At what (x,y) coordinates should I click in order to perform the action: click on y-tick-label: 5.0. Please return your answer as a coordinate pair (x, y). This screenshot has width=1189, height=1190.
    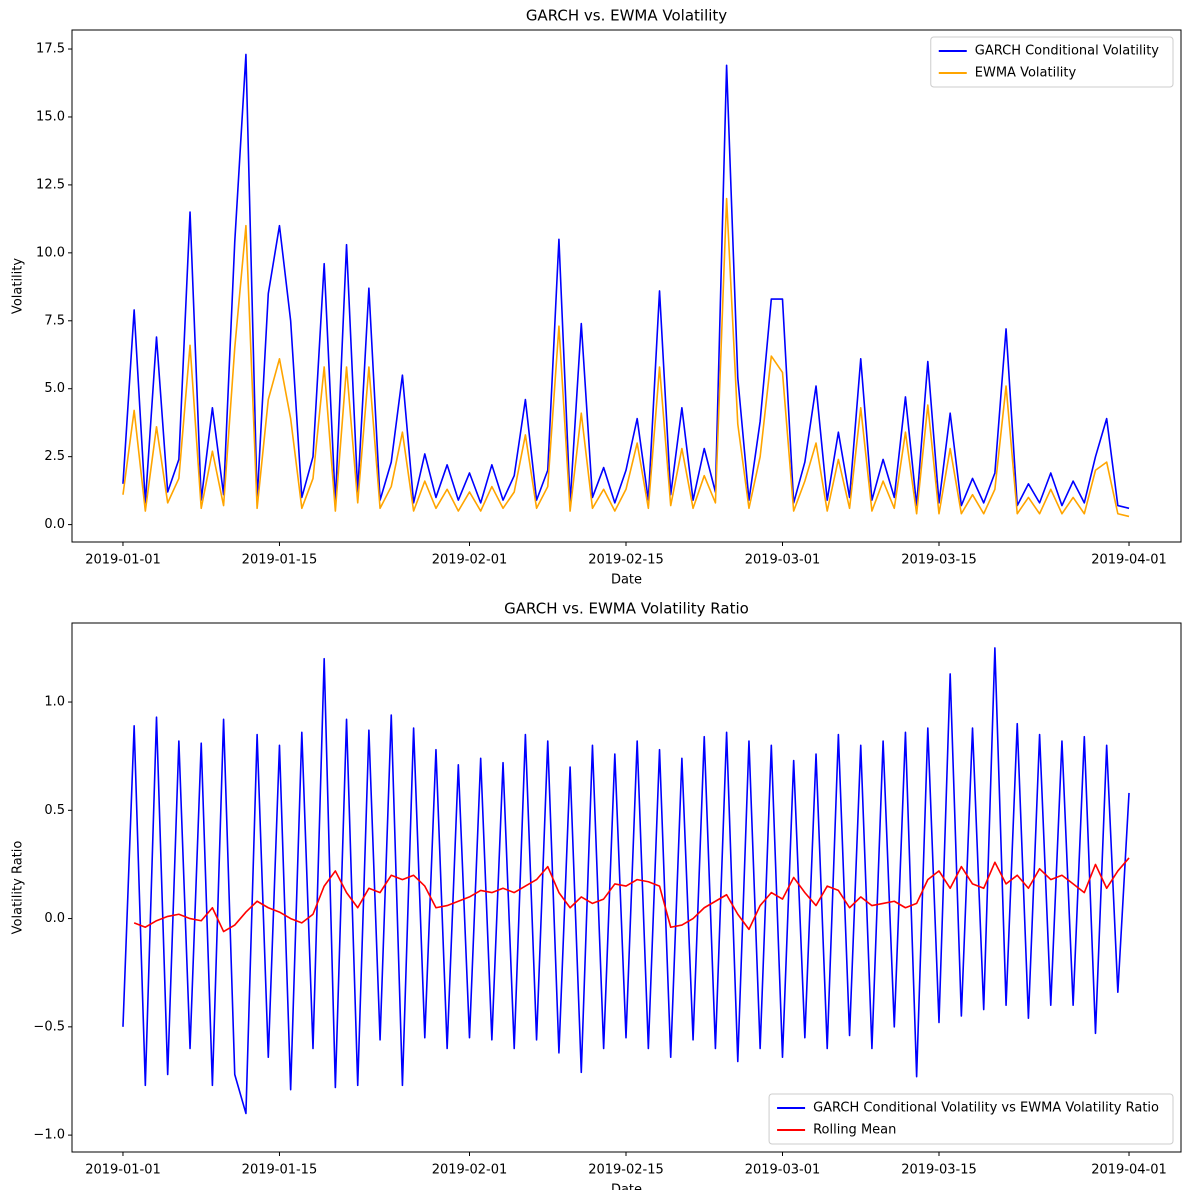
    Looking at the image, I should click on (54, 388).